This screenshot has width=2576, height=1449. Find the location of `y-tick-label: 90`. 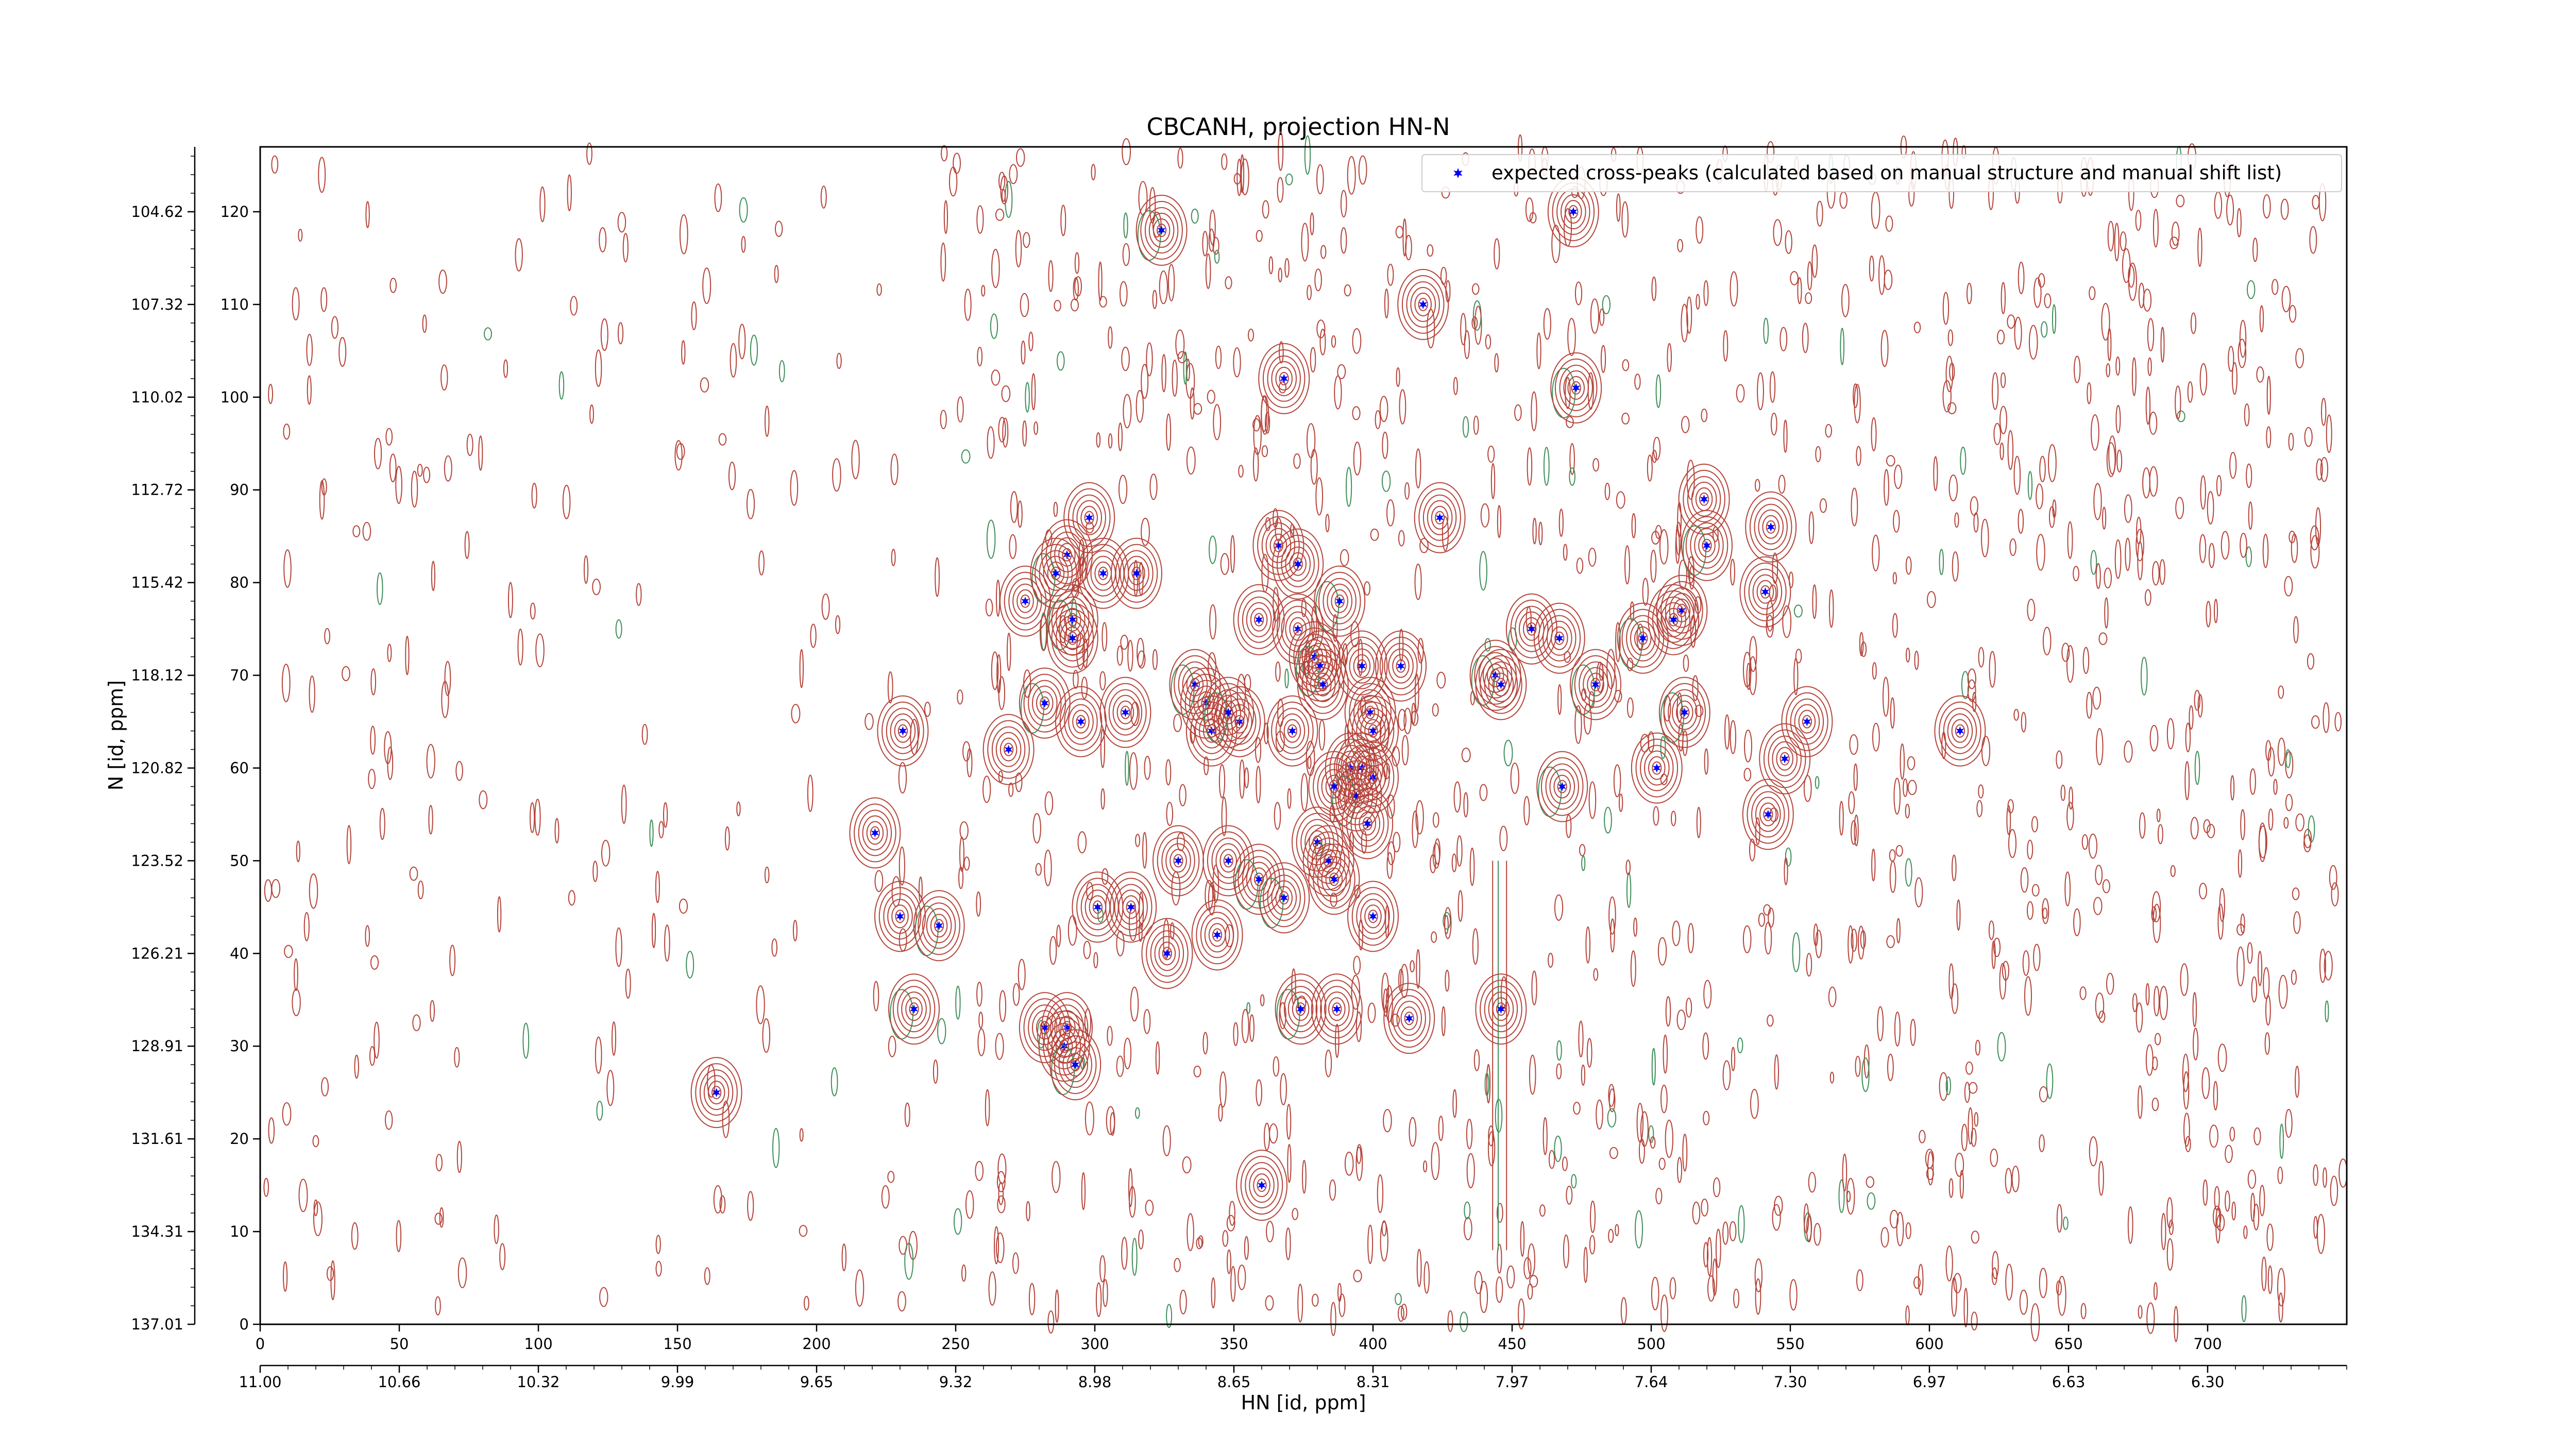

y-tick-label: 90 is located at coordinates (239, 490).